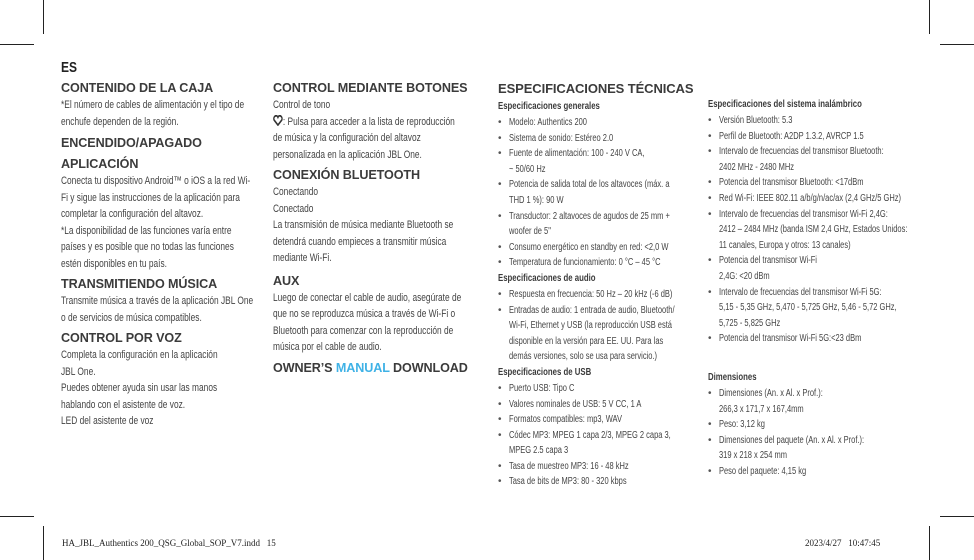 This screenshot has width=974, height=560. What do you see at coordinates (614, 139) in the screenshot?
I see `spec-item: Sistema de sonido: Estéreo 2.0` at bounding box center [614, 139].